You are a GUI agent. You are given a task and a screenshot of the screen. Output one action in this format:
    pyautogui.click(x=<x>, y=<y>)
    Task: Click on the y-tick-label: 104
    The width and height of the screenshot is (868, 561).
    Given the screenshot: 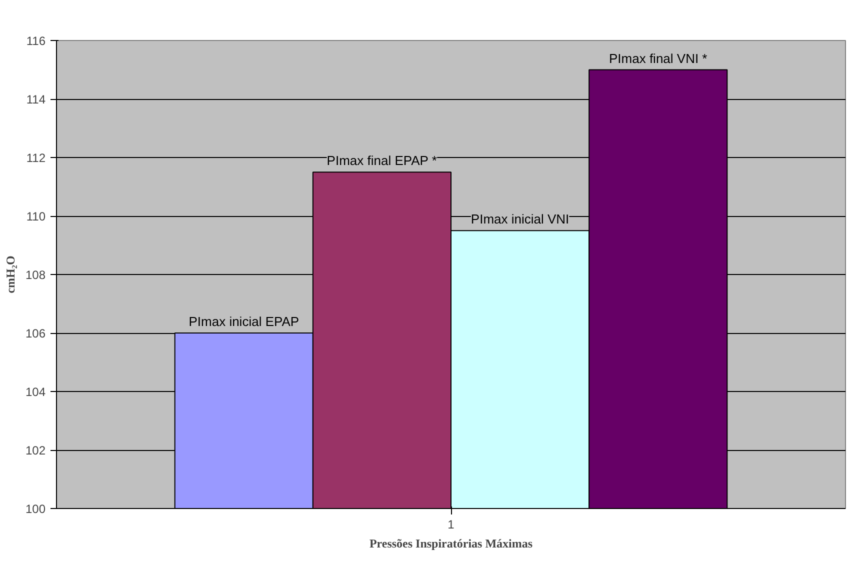 What is the action you would take?
    pyautogui.click(x=35, y=392)
    